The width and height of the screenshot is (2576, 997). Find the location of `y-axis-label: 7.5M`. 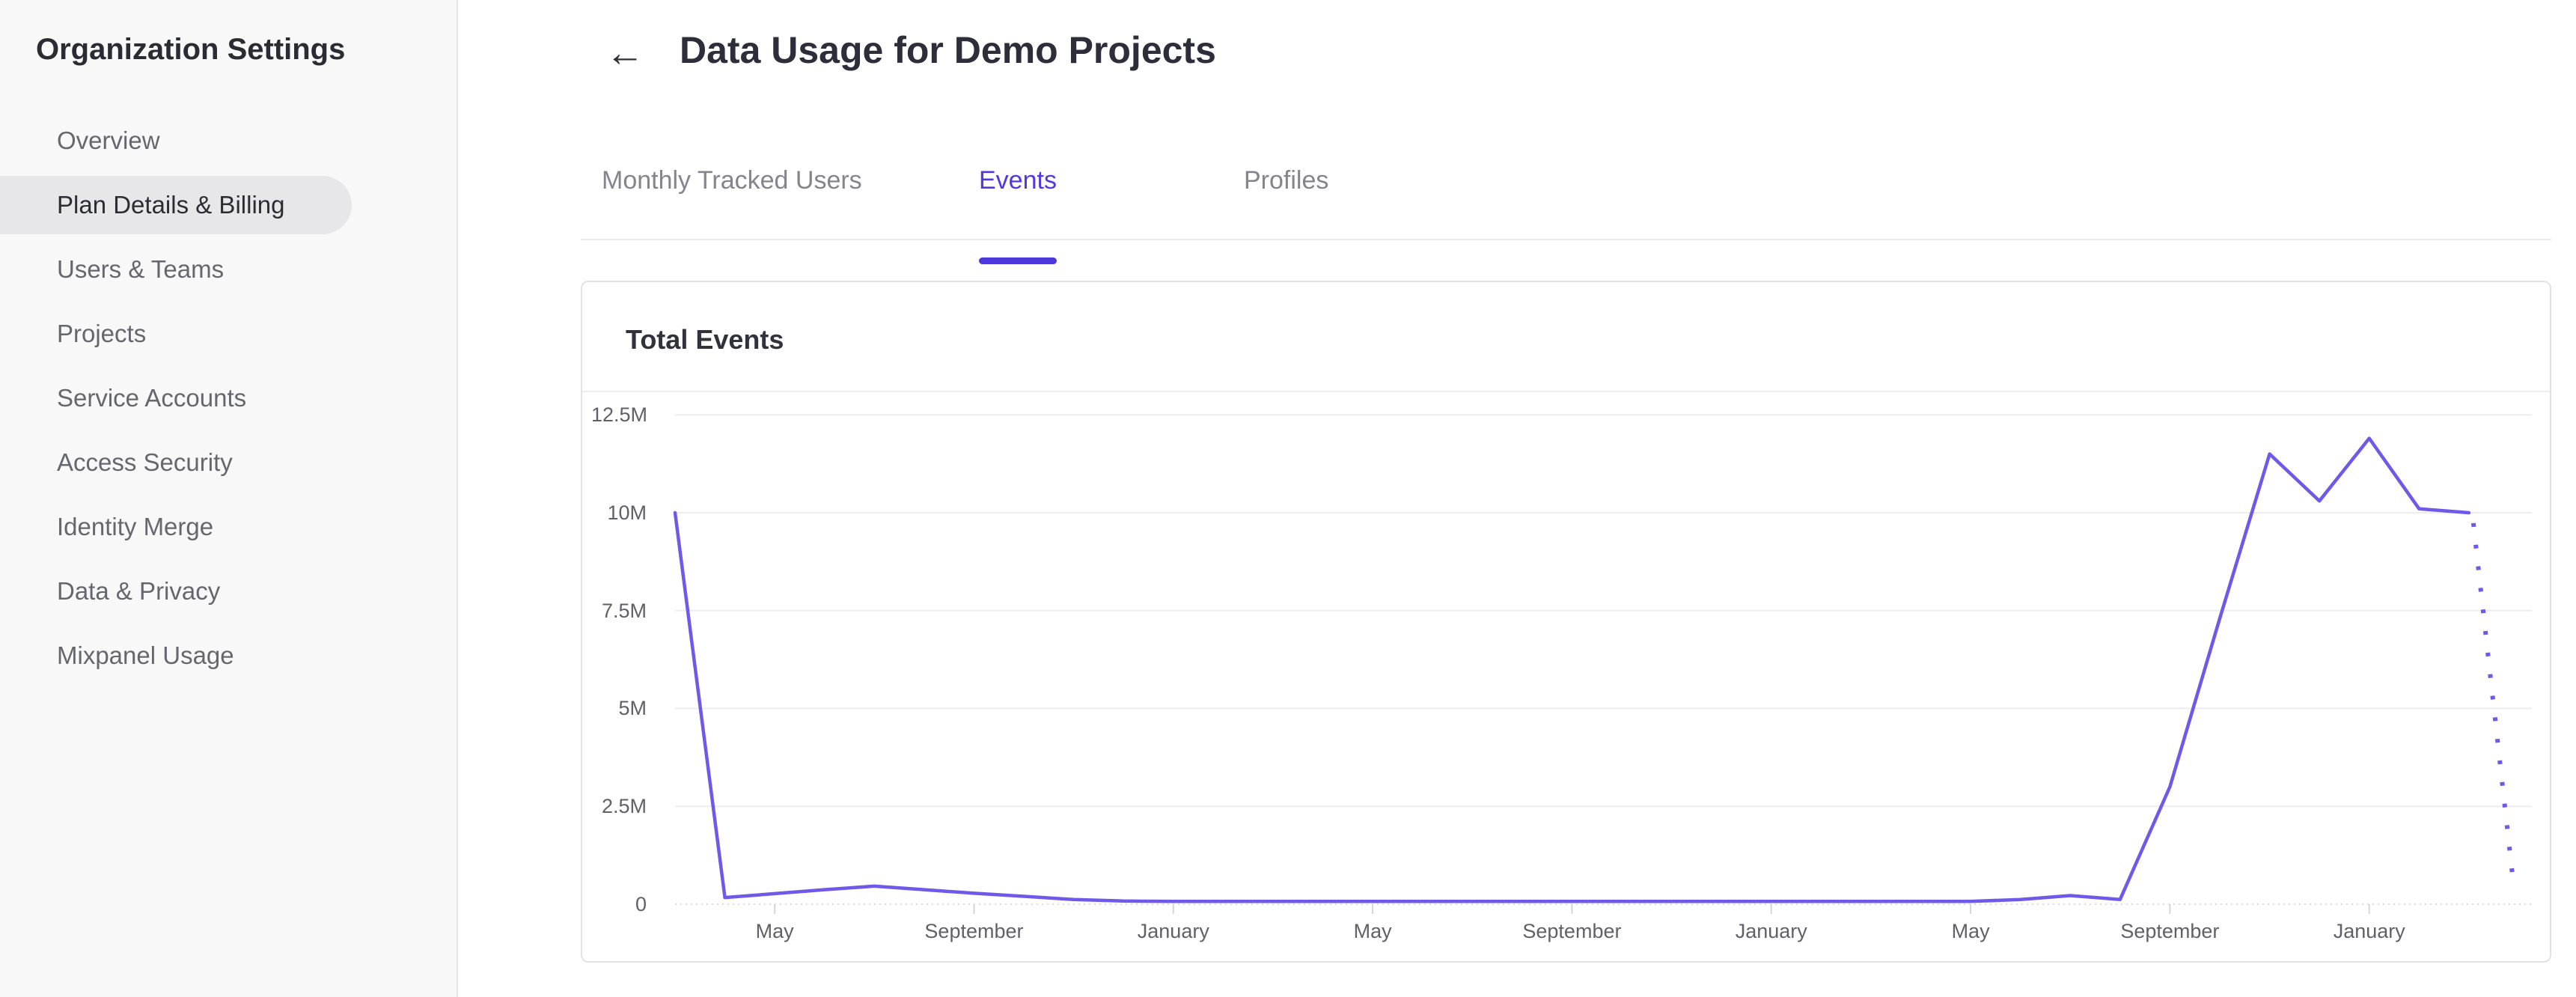

y-axis-label: 7.5M is located at coordinates (624, 610).